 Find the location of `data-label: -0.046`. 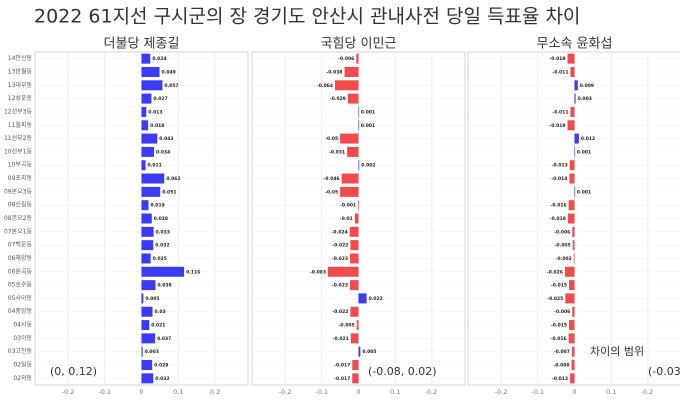

data-label: -0.046 is located at coordinates (331, 179).